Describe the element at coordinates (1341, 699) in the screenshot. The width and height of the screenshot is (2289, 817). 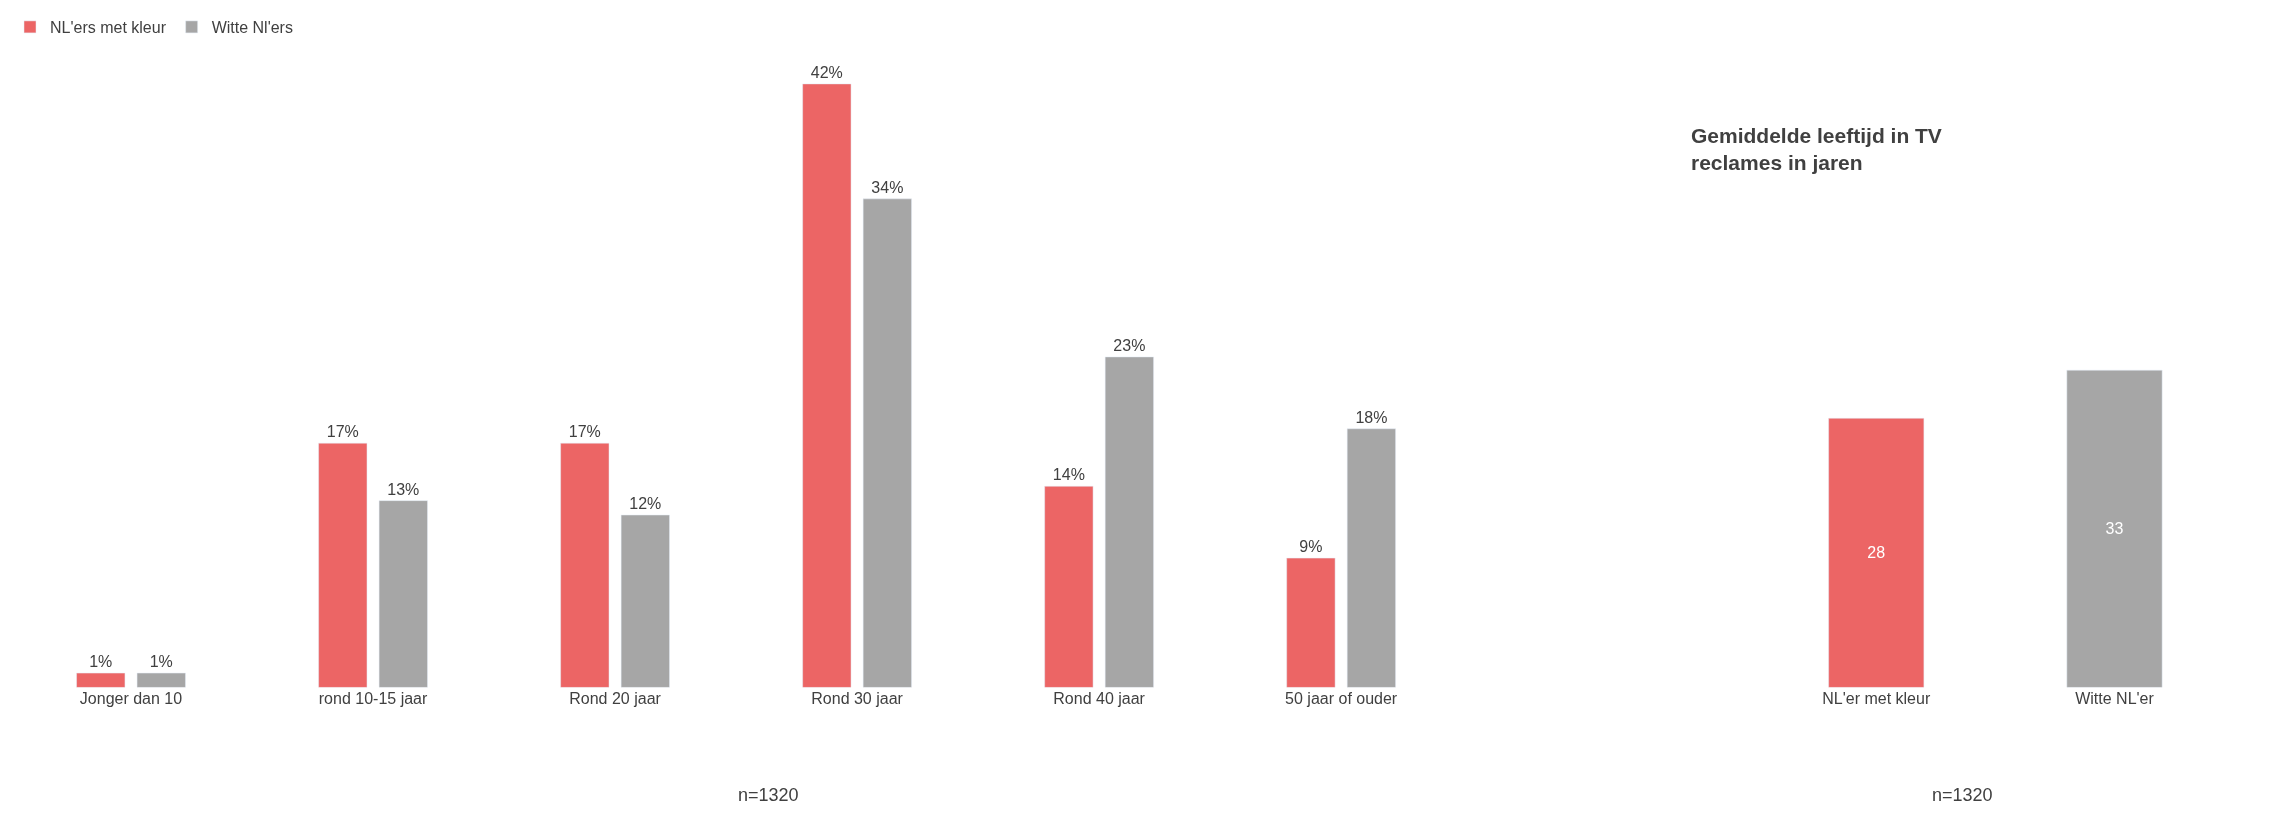
I see `x-tick-label: 50 jaar of ouder` at that location.